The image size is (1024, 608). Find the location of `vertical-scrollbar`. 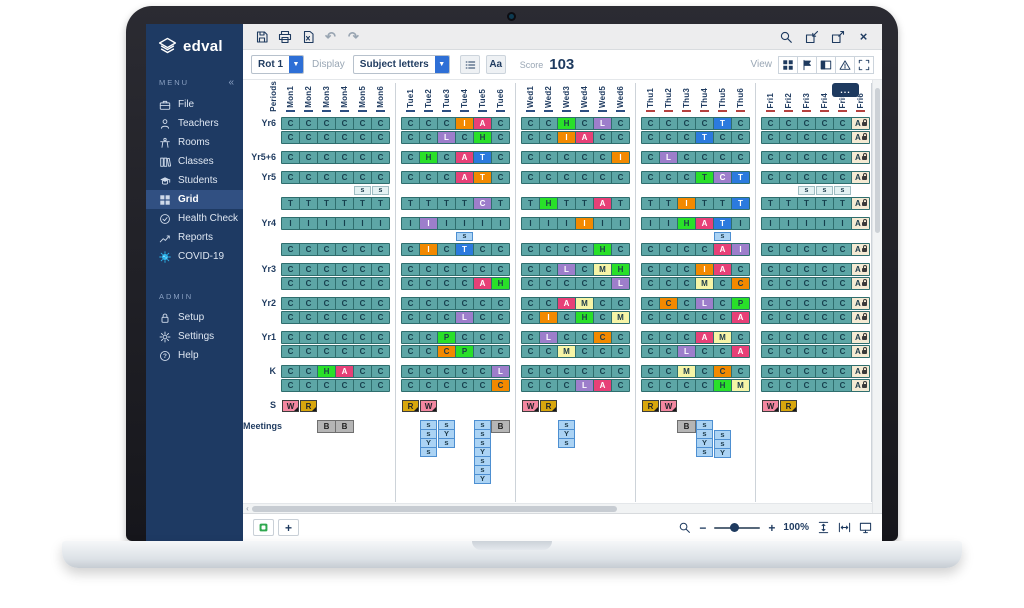

vertical-scrollbar is located at coordinates (877, 296).